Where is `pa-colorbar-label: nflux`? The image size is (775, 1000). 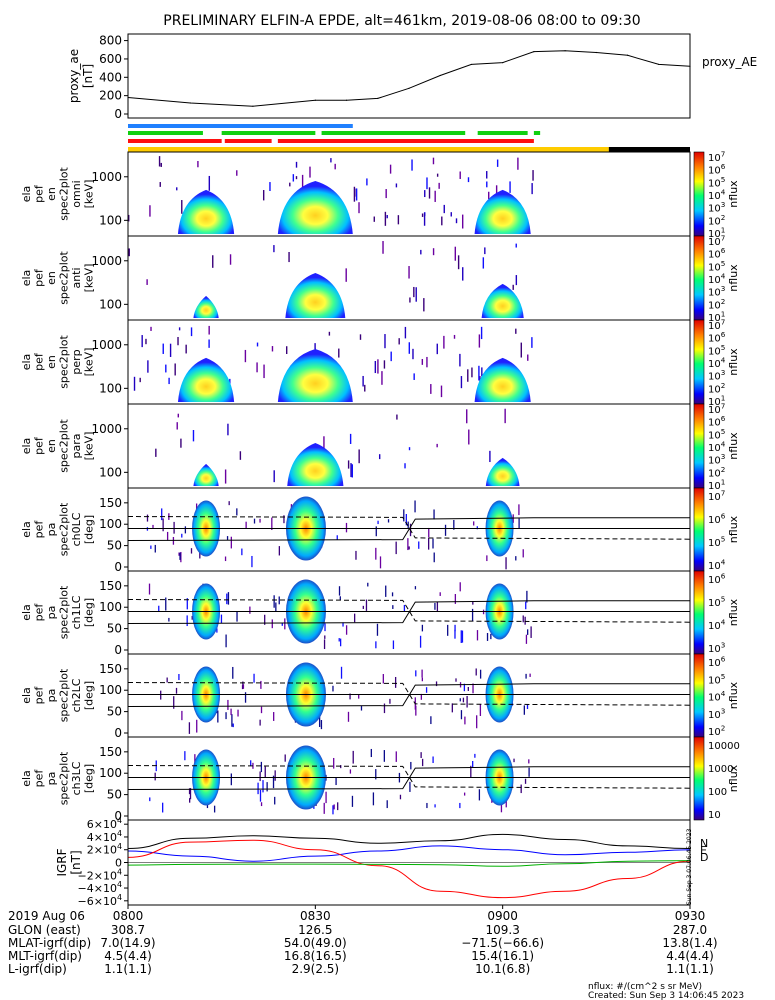 pa-colorbar-label: nflux is located at coordinates (733, 612).